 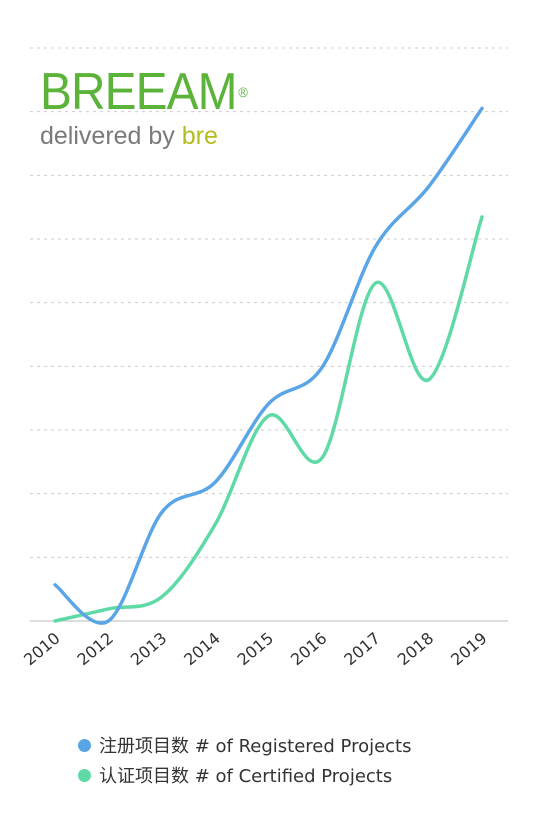 I want to click on legend-item-registered: 注册项目数 # of Registered Projects, so click(x=245, y=745).